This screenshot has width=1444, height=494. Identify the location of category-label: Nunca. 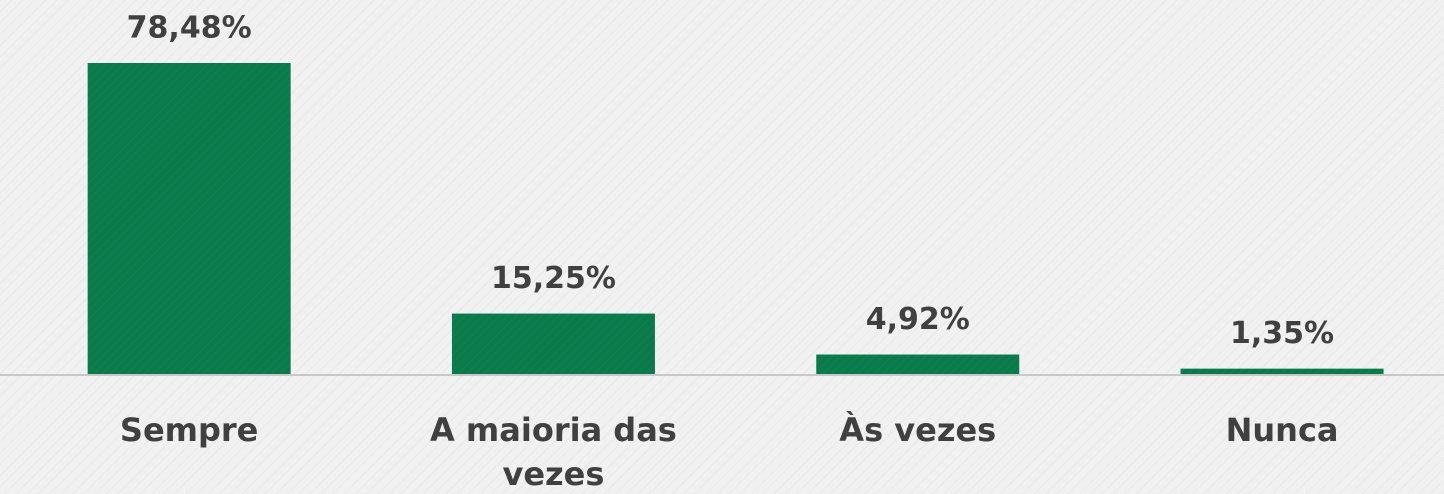
(1282, 430).